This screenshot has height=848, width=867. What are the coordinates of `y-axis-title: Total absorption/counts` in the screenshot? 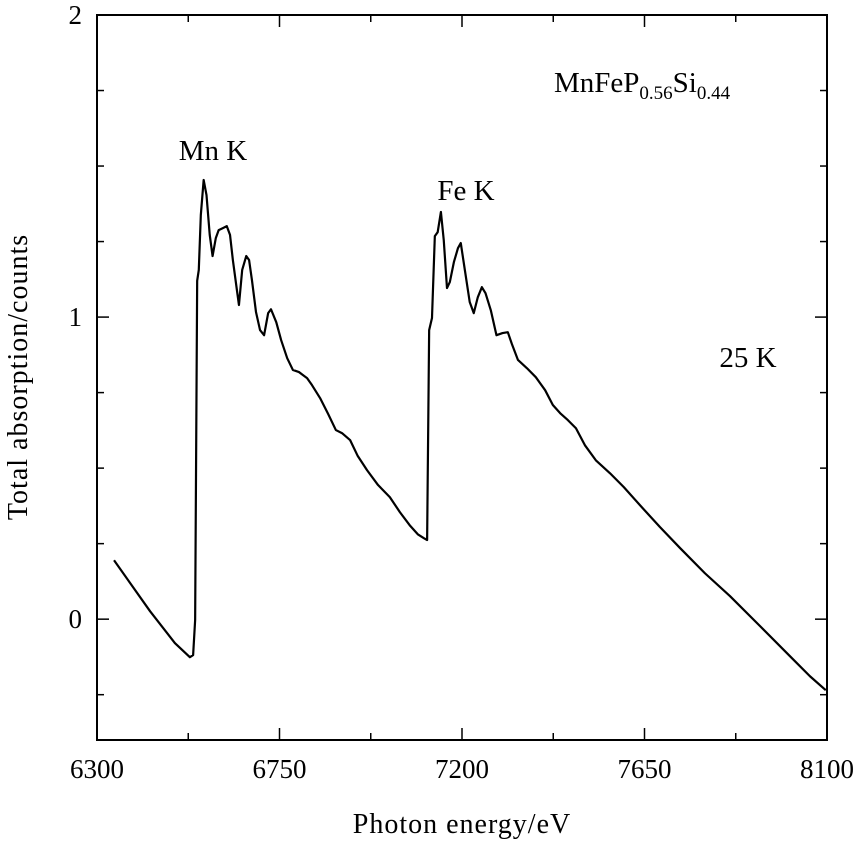 It's located at (18, 377).